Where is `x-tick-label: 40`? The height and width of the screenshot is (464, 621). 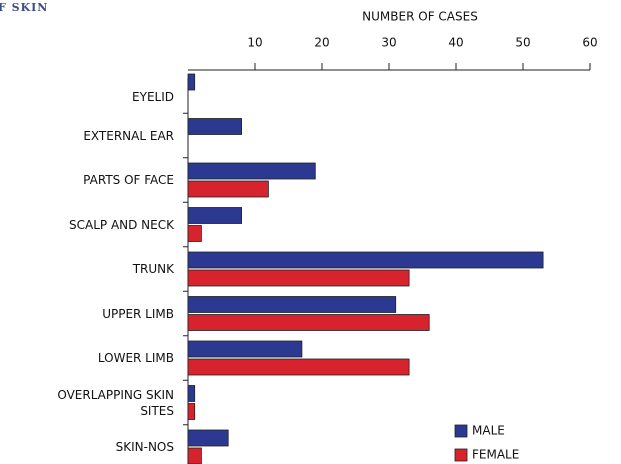 x-tick-label: 40 is located at coordinates (455, 43).